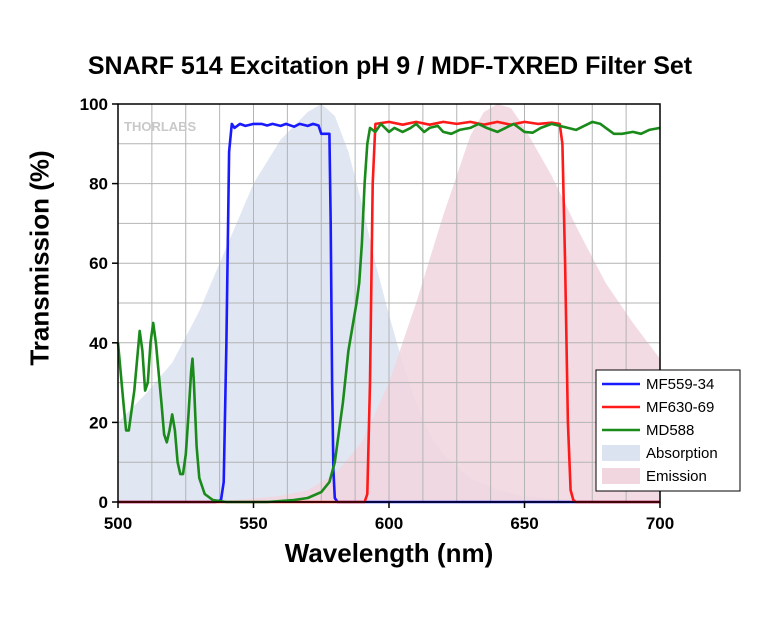 The height and width of the screenshot is (630, 780). I want to click on legend-label-mf559-34: MF559-34, so click(680, 384).